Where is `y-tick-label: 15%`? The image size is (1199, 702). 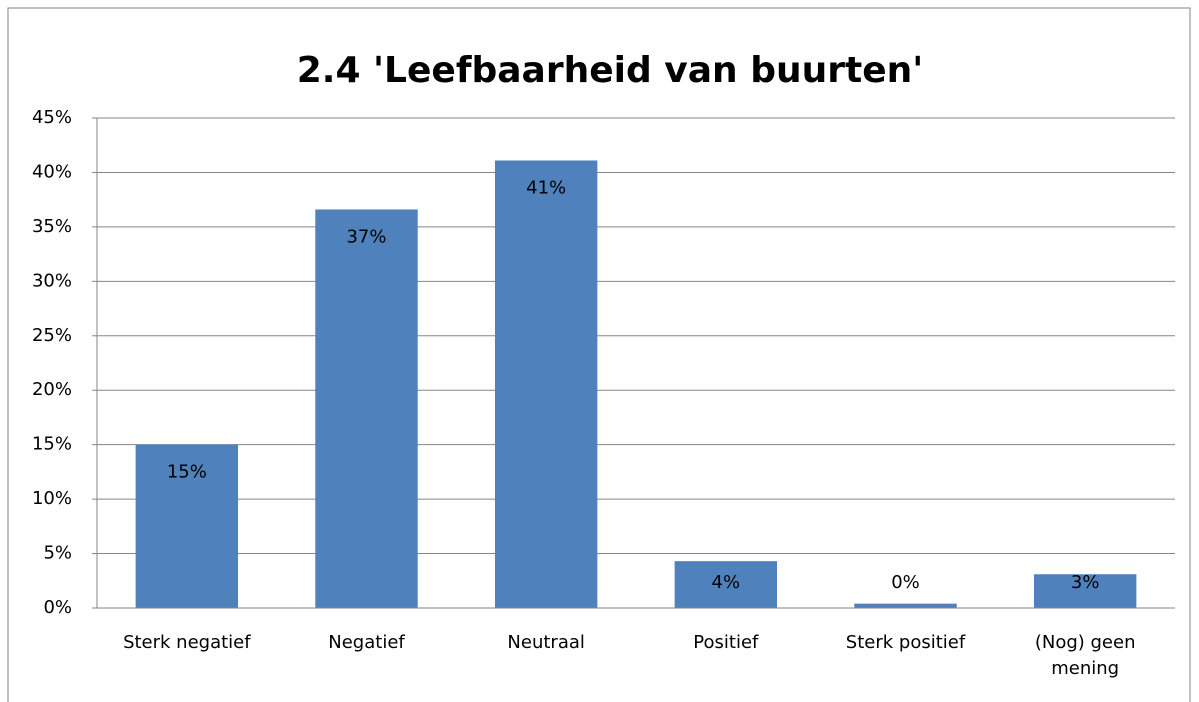
y-tick-label: 15% is located at coordinates (52, 444).